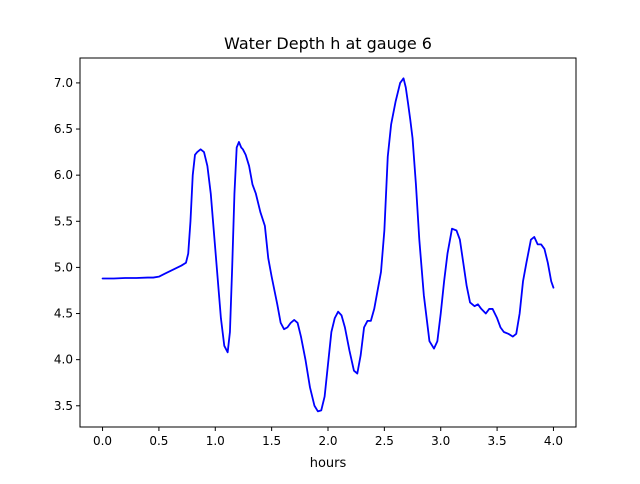  What do you see at coordinates (63, 83) in the screenshot?
I see `y-tick-label: 7.0` at bounding box center [63, 83].